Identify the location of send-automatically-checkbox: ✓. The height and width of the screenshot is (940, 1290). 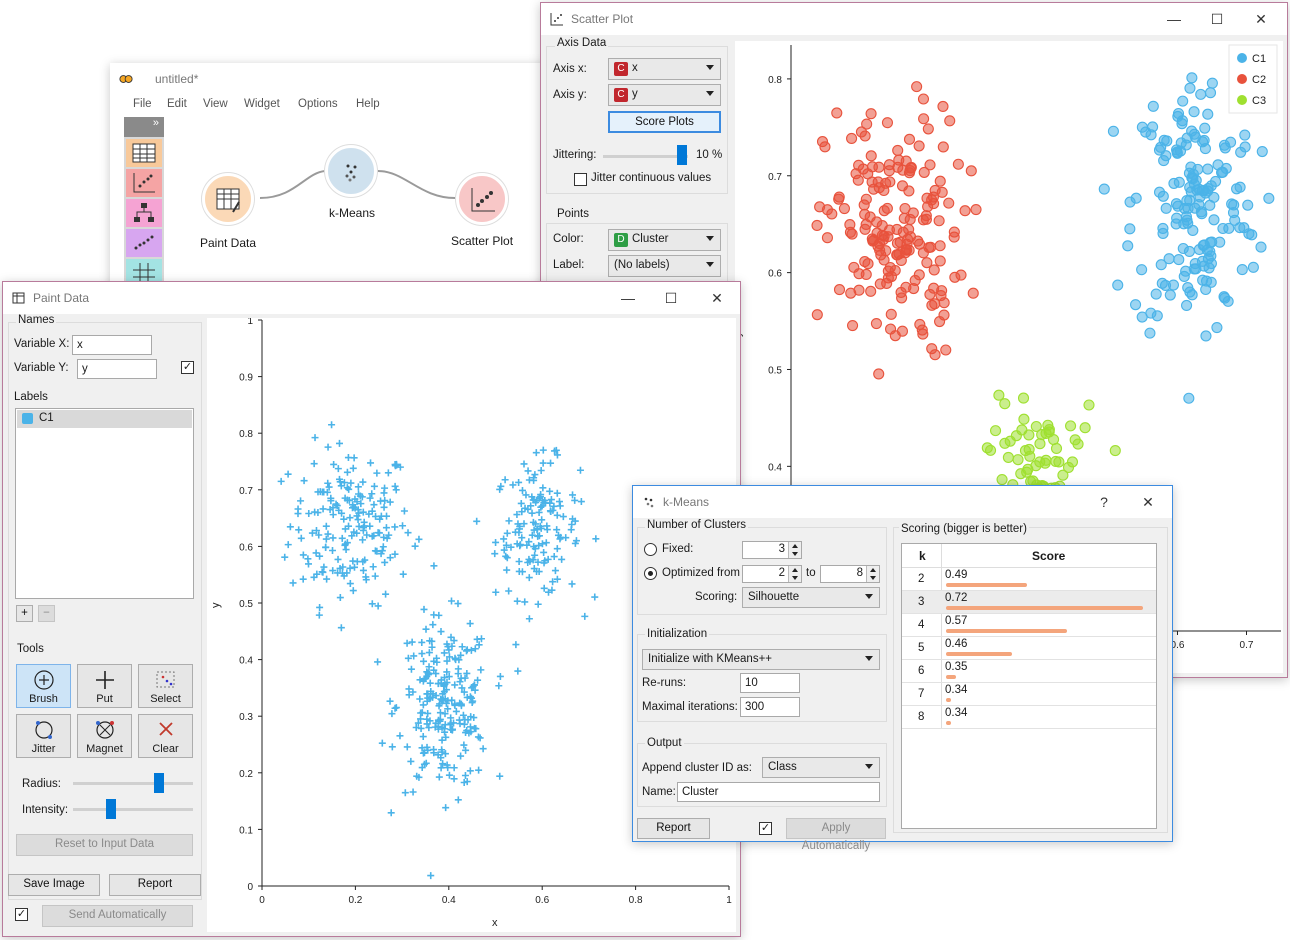
(21, 914).